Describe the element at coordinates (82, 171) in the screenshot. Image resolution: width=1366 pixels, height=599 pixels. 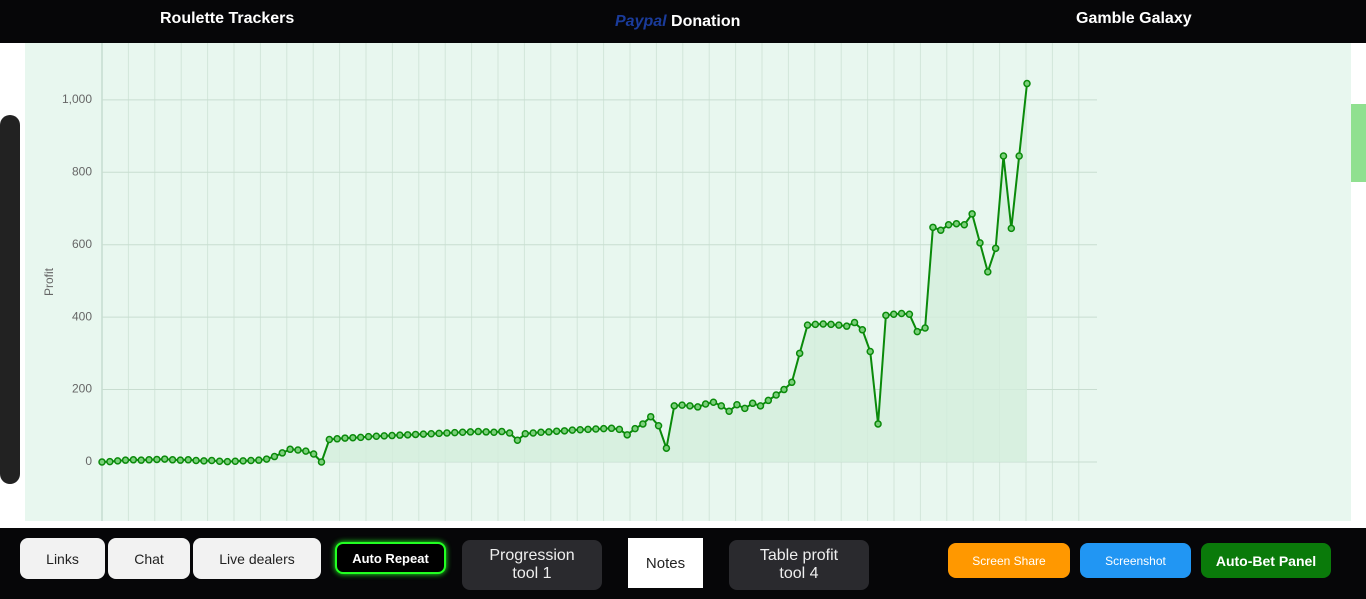
I see `y-tick-label: 800` at that location.